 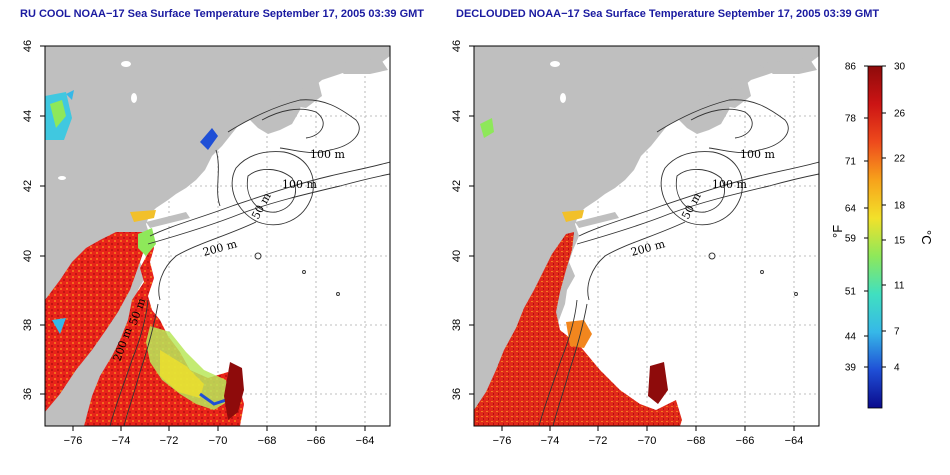 What do you see at coordinates (851, 337) in the screenshot?
I see `fahrenheit-tick-label: 44` at bounding box center [851, 337].